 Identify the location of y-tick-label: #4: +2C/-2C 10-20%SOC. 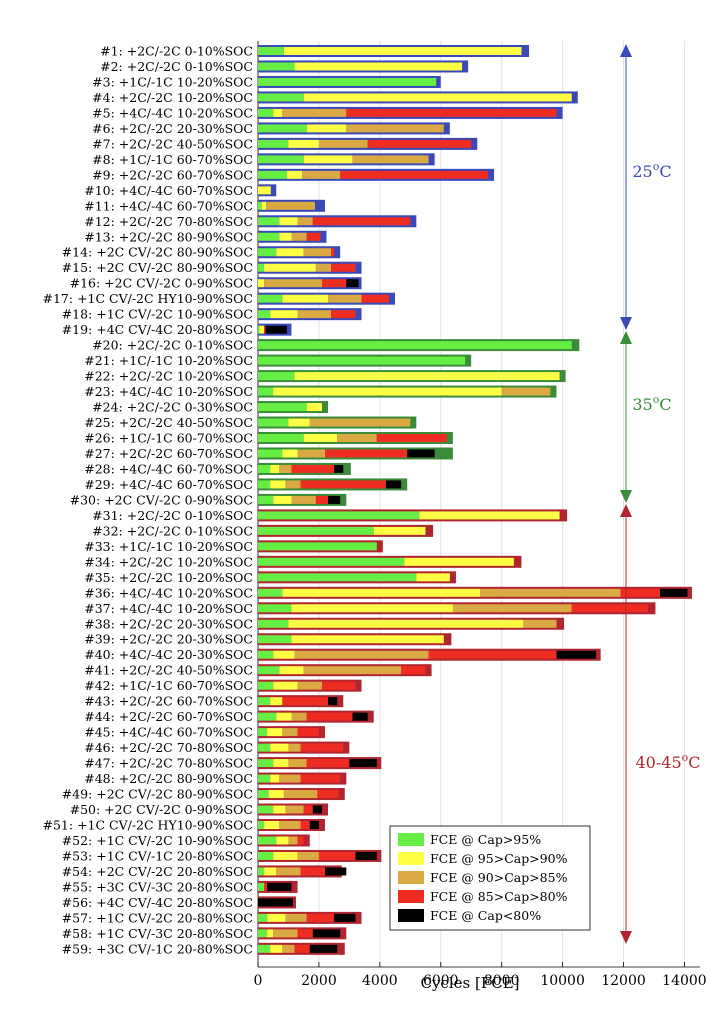
(172, 97).